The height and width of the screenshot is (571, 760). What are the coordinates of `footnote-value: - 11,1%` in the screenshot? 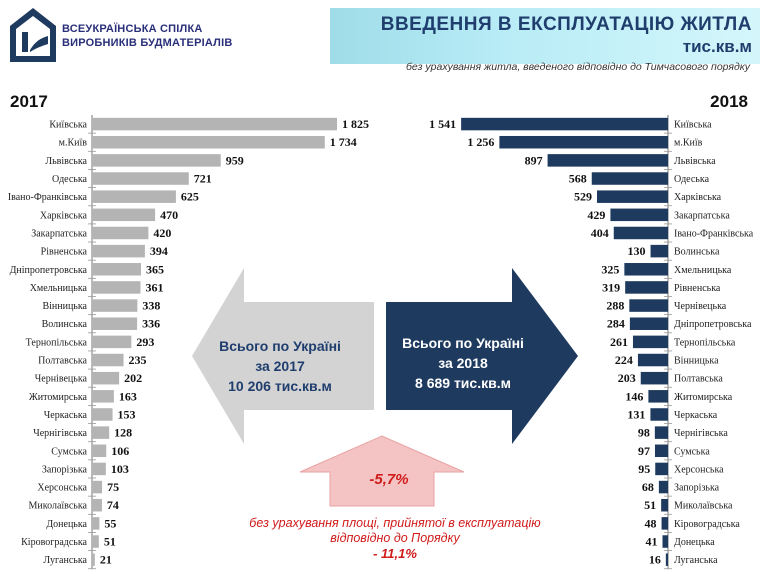 It's located at (395, 553).